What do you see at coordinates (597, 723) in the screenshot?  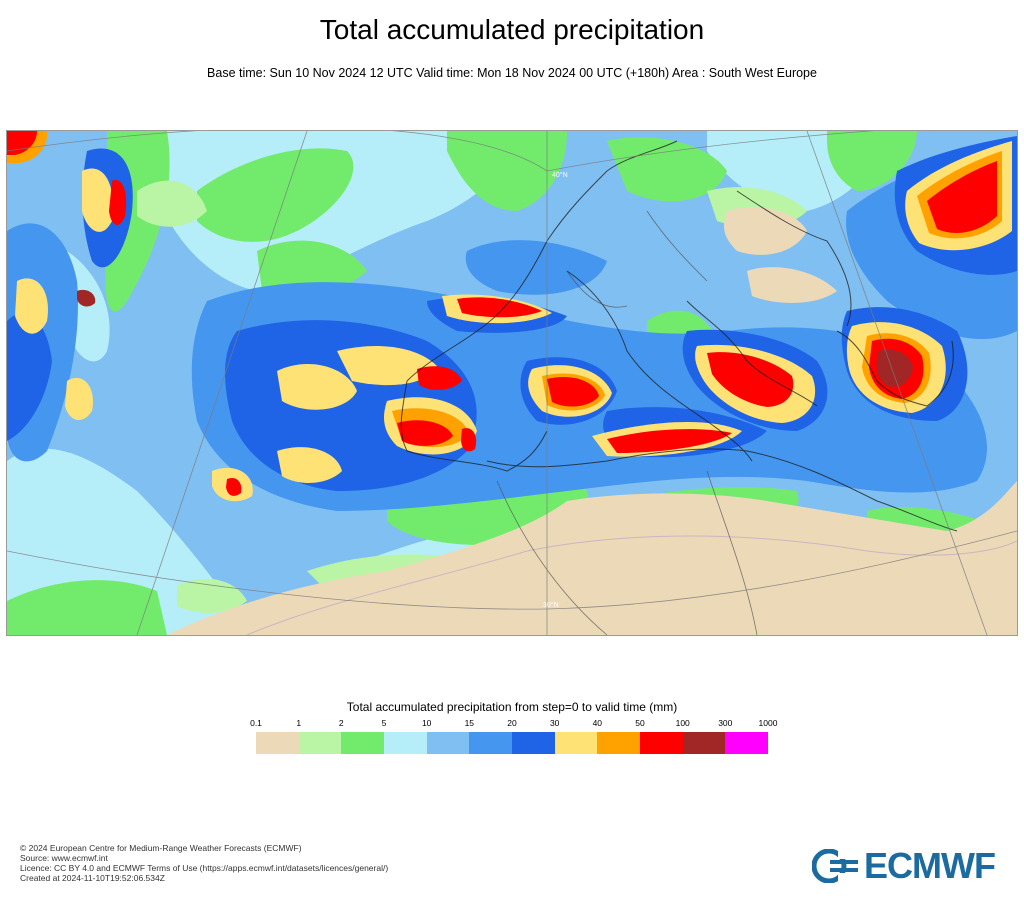 I see `legend-tick: 40` at bounding box center [597, 723].